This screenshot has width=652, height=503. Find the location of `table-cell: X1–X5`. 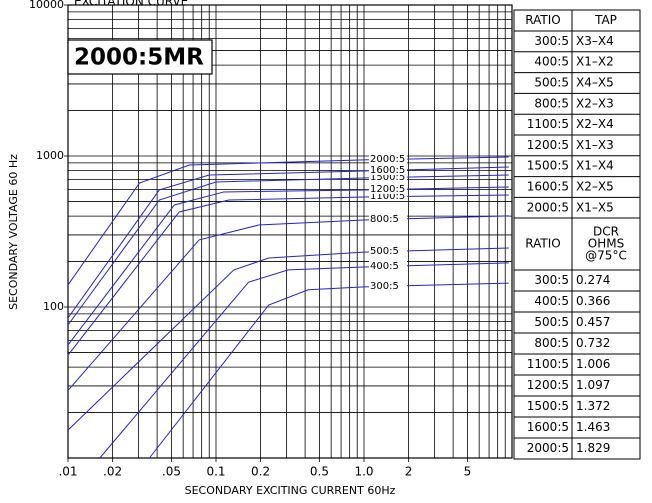

table-cell: X1–X5 is located at coordinates (595, 207).